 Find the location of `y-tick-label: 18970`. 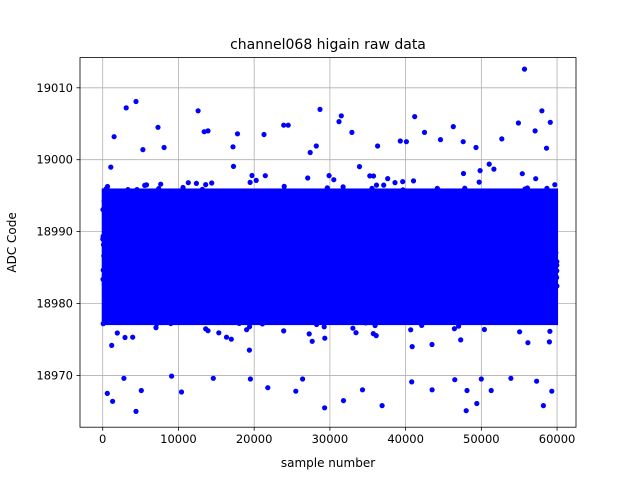

y-tick-label: 18970 is located at coordinates (54, 375).